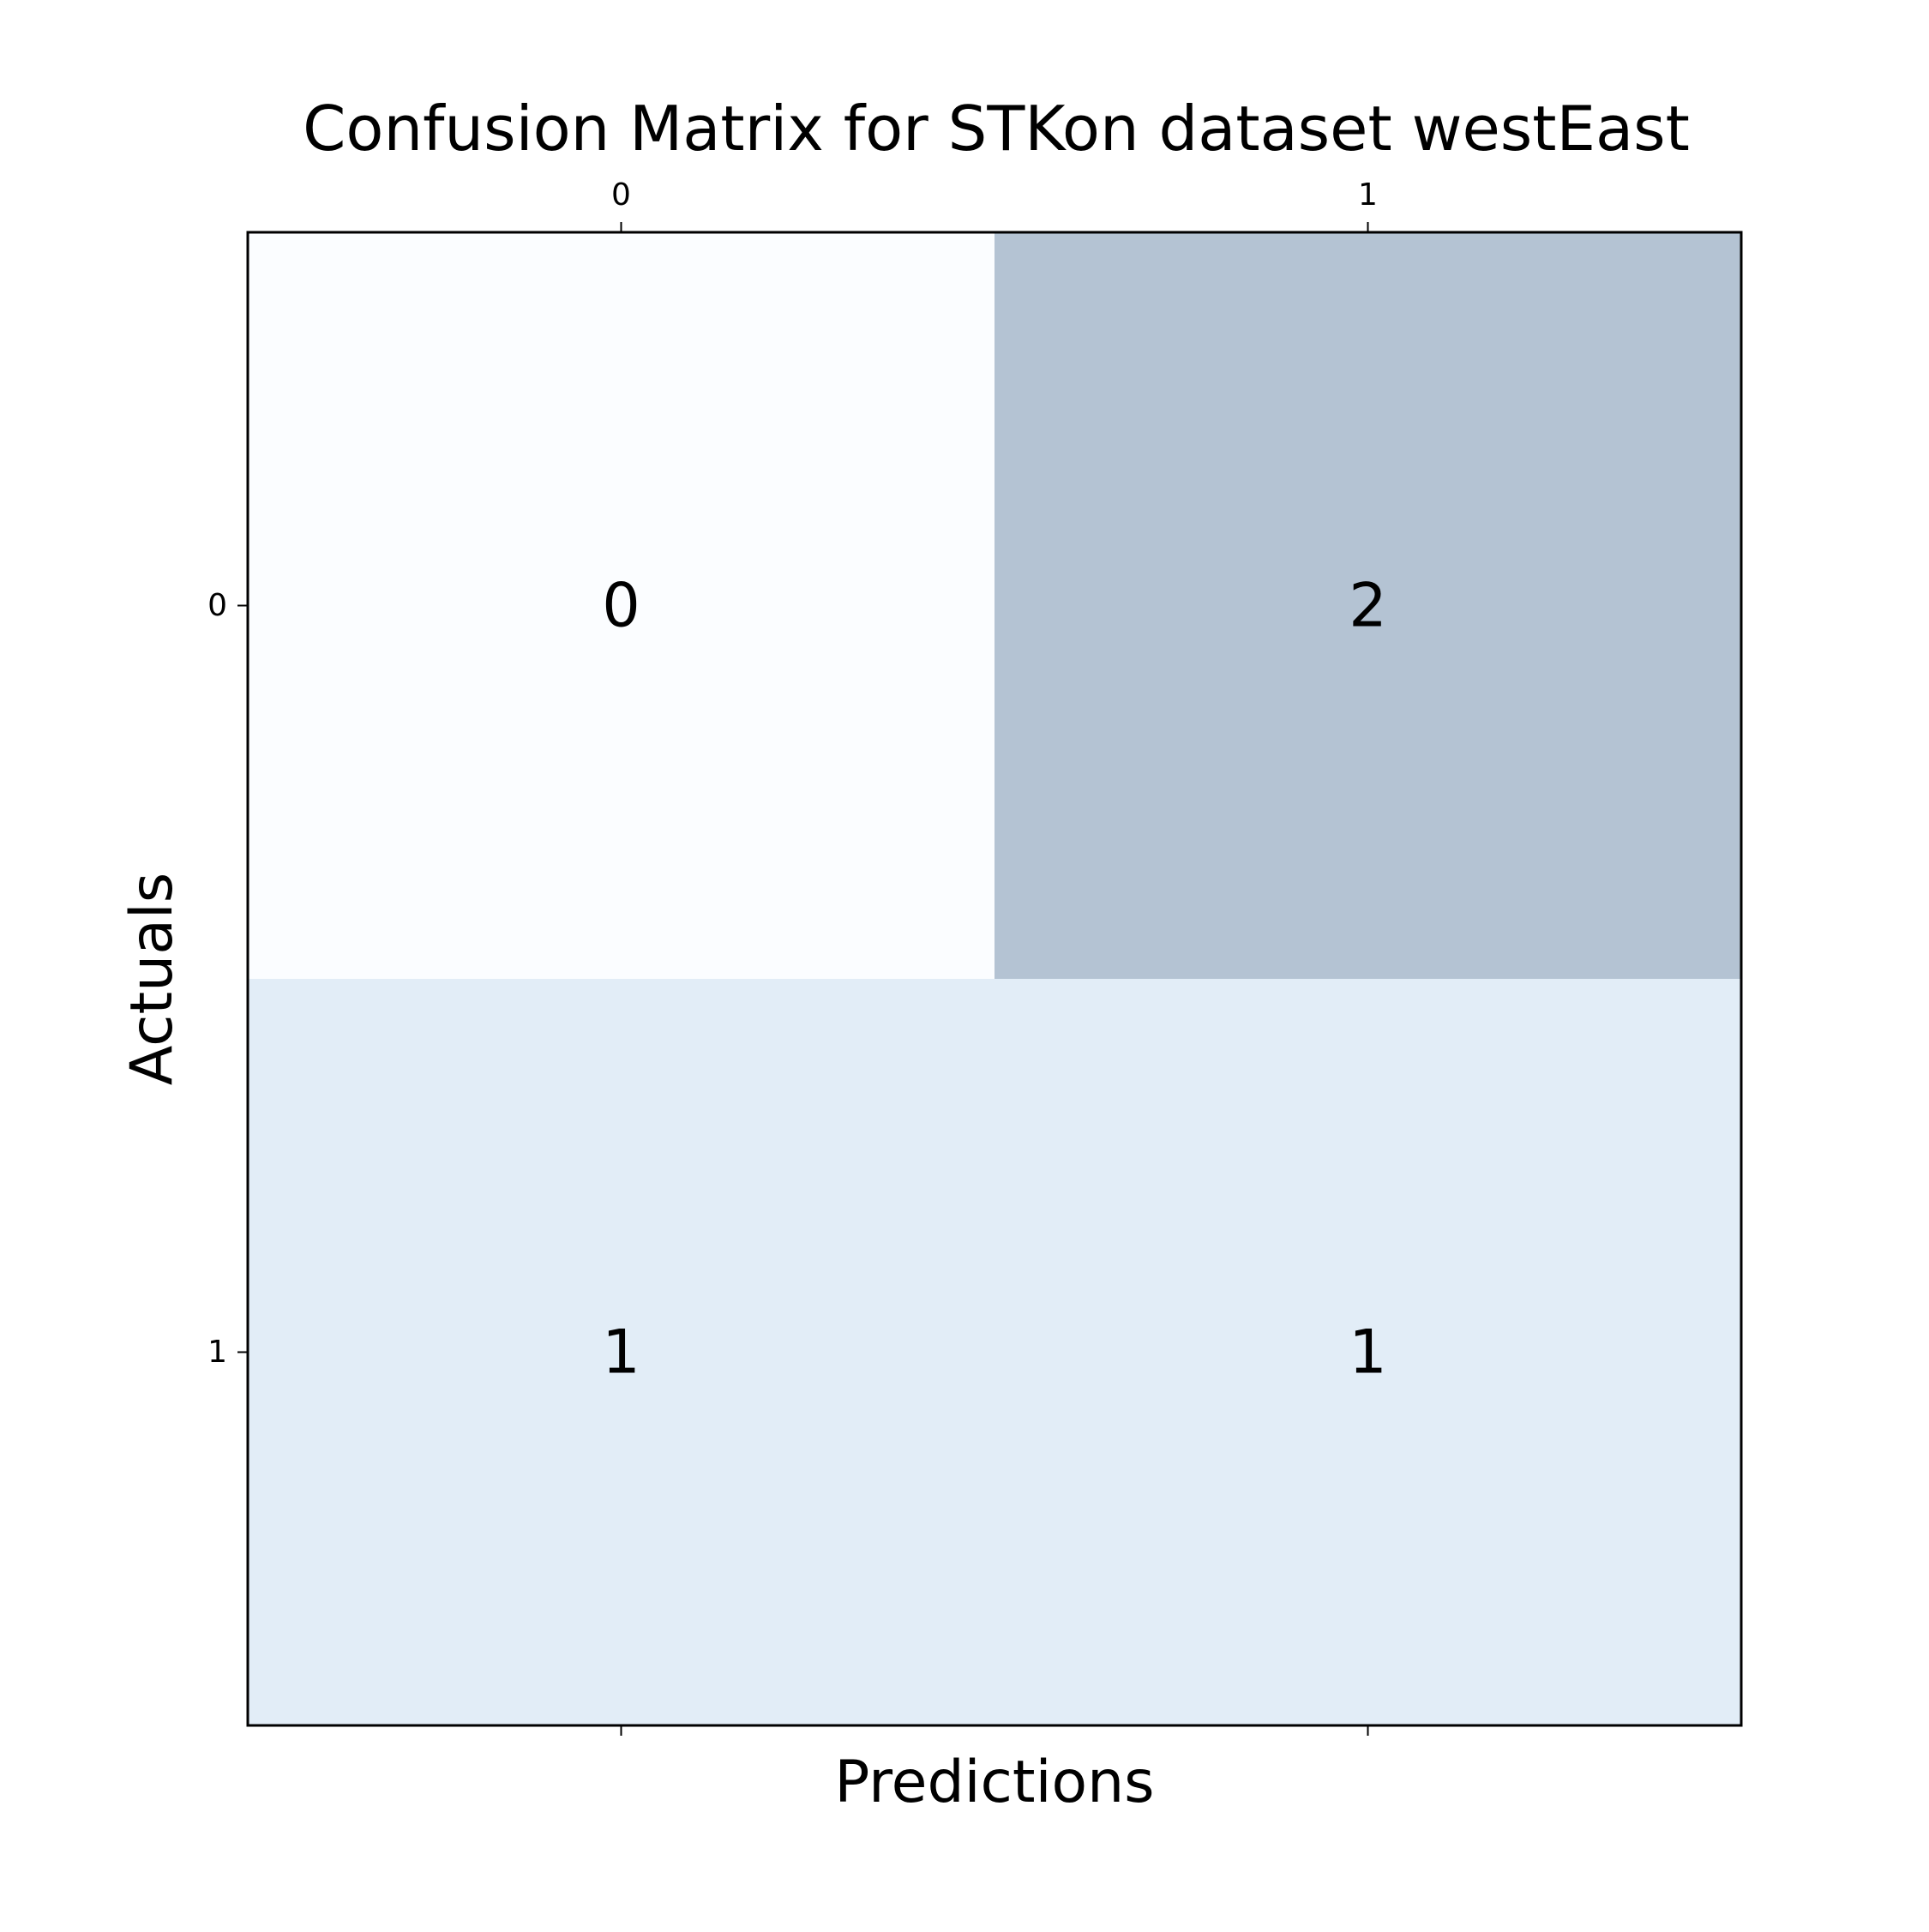 Image resolution: width=1929 pixels, height=1932 pixels. I want to click on cell-value-r1-c1: 1, so click(1368, 1352).